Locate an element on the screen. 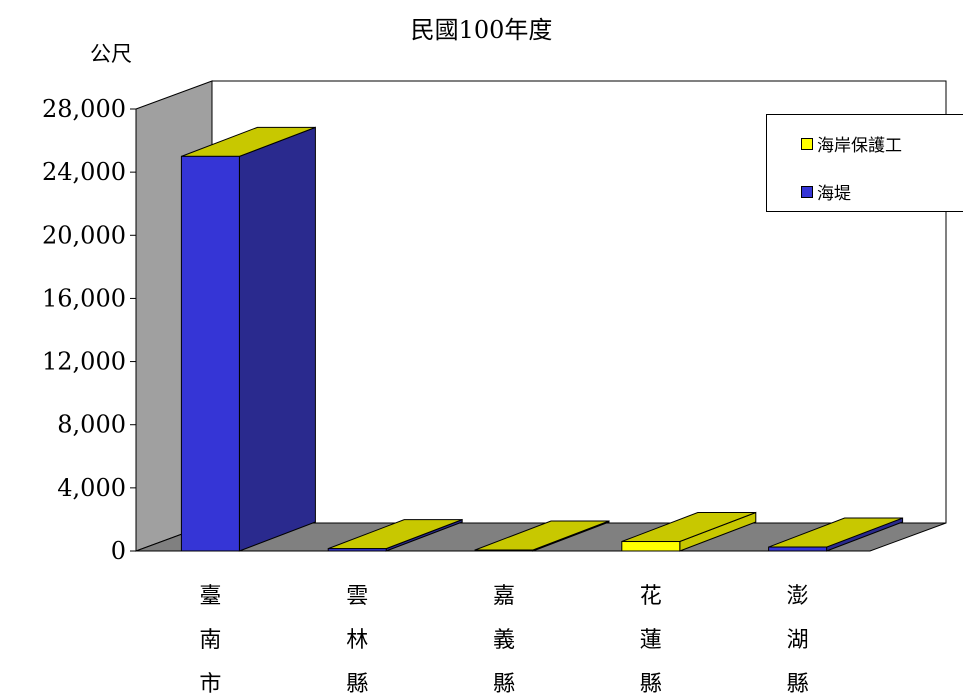 This screenshot has width=963, height=693. x-axis-category-label: 花 is located at coordinates (651, 596).